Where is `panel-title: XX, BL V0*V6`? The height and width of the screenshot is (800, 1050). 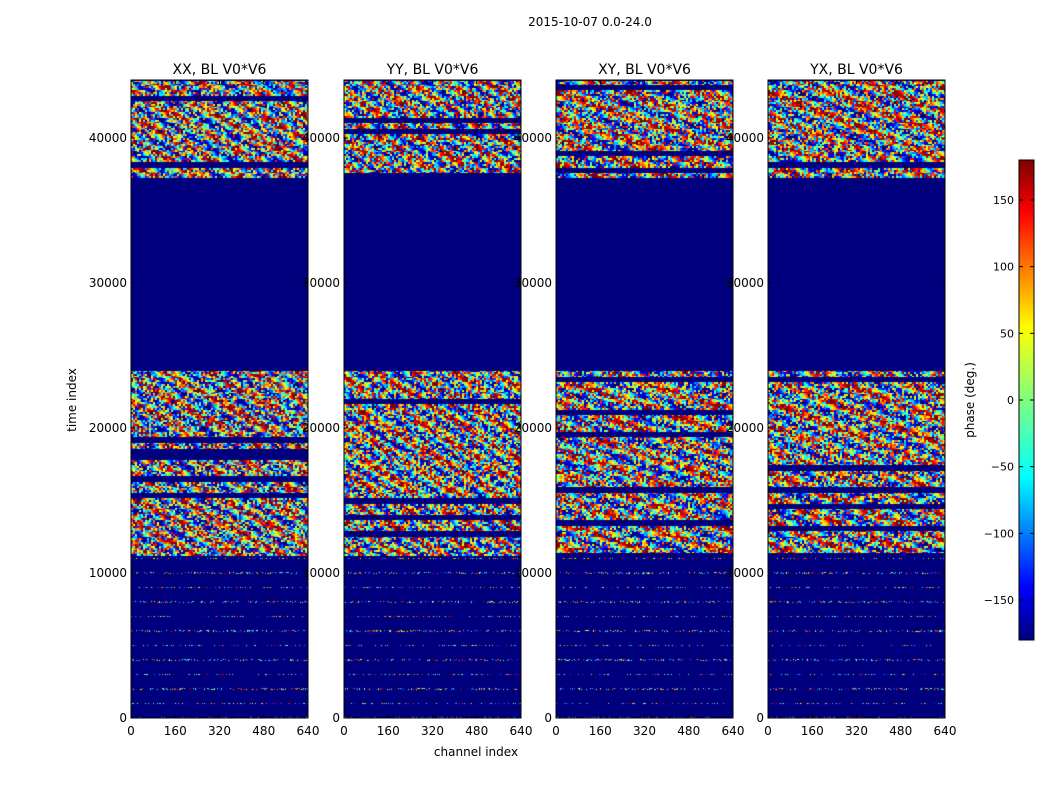 panel-title: XX, BL V0*V6 is located at coordinates (220, 70).